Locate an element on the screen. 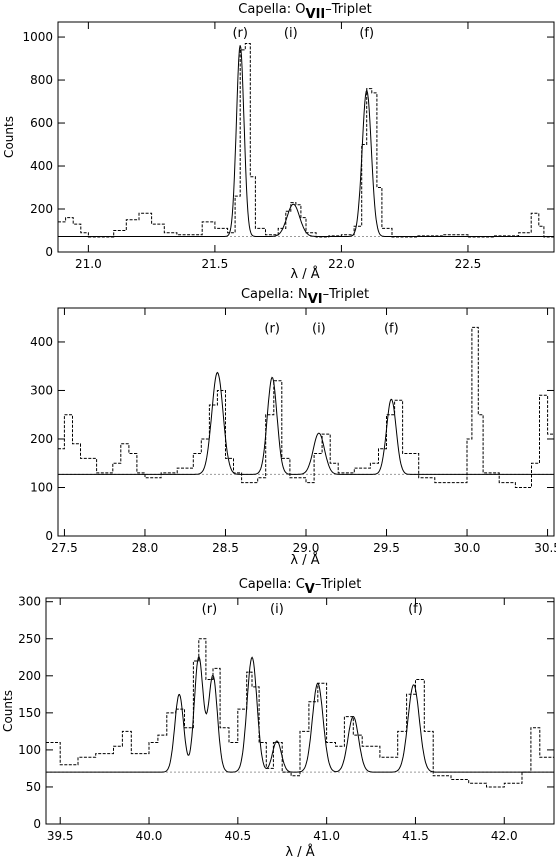  y-tick-label: 150 is located at coordinates (29, 713).